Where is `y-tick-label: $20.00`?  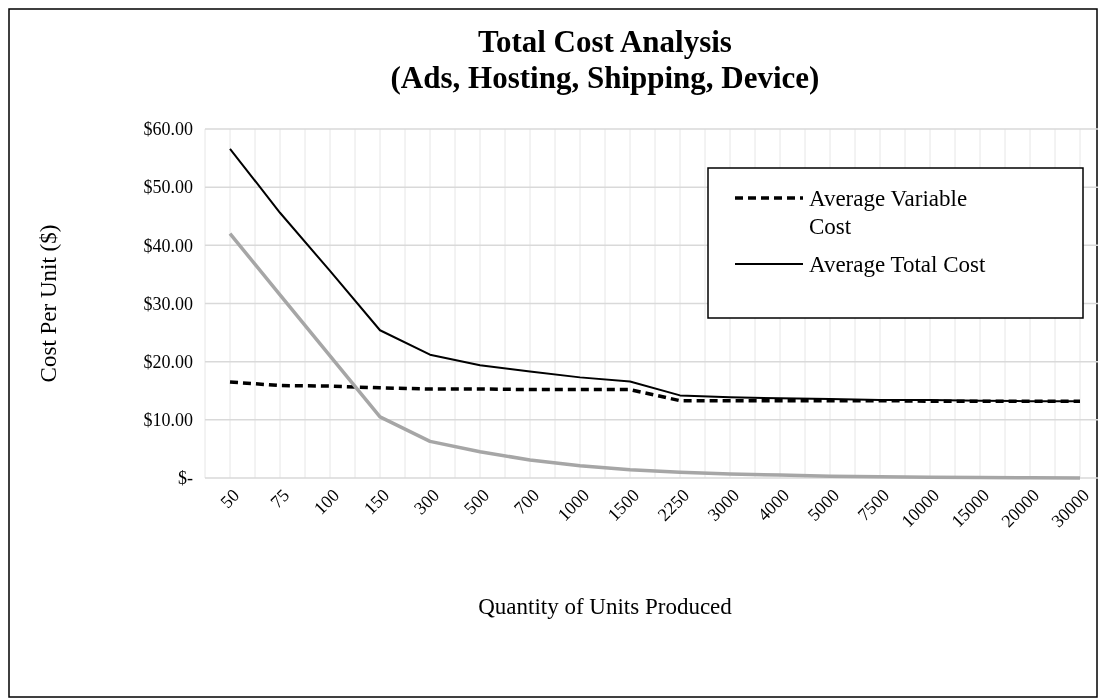 y-tick-label: $20.00 is located at coordinates (168, 361).